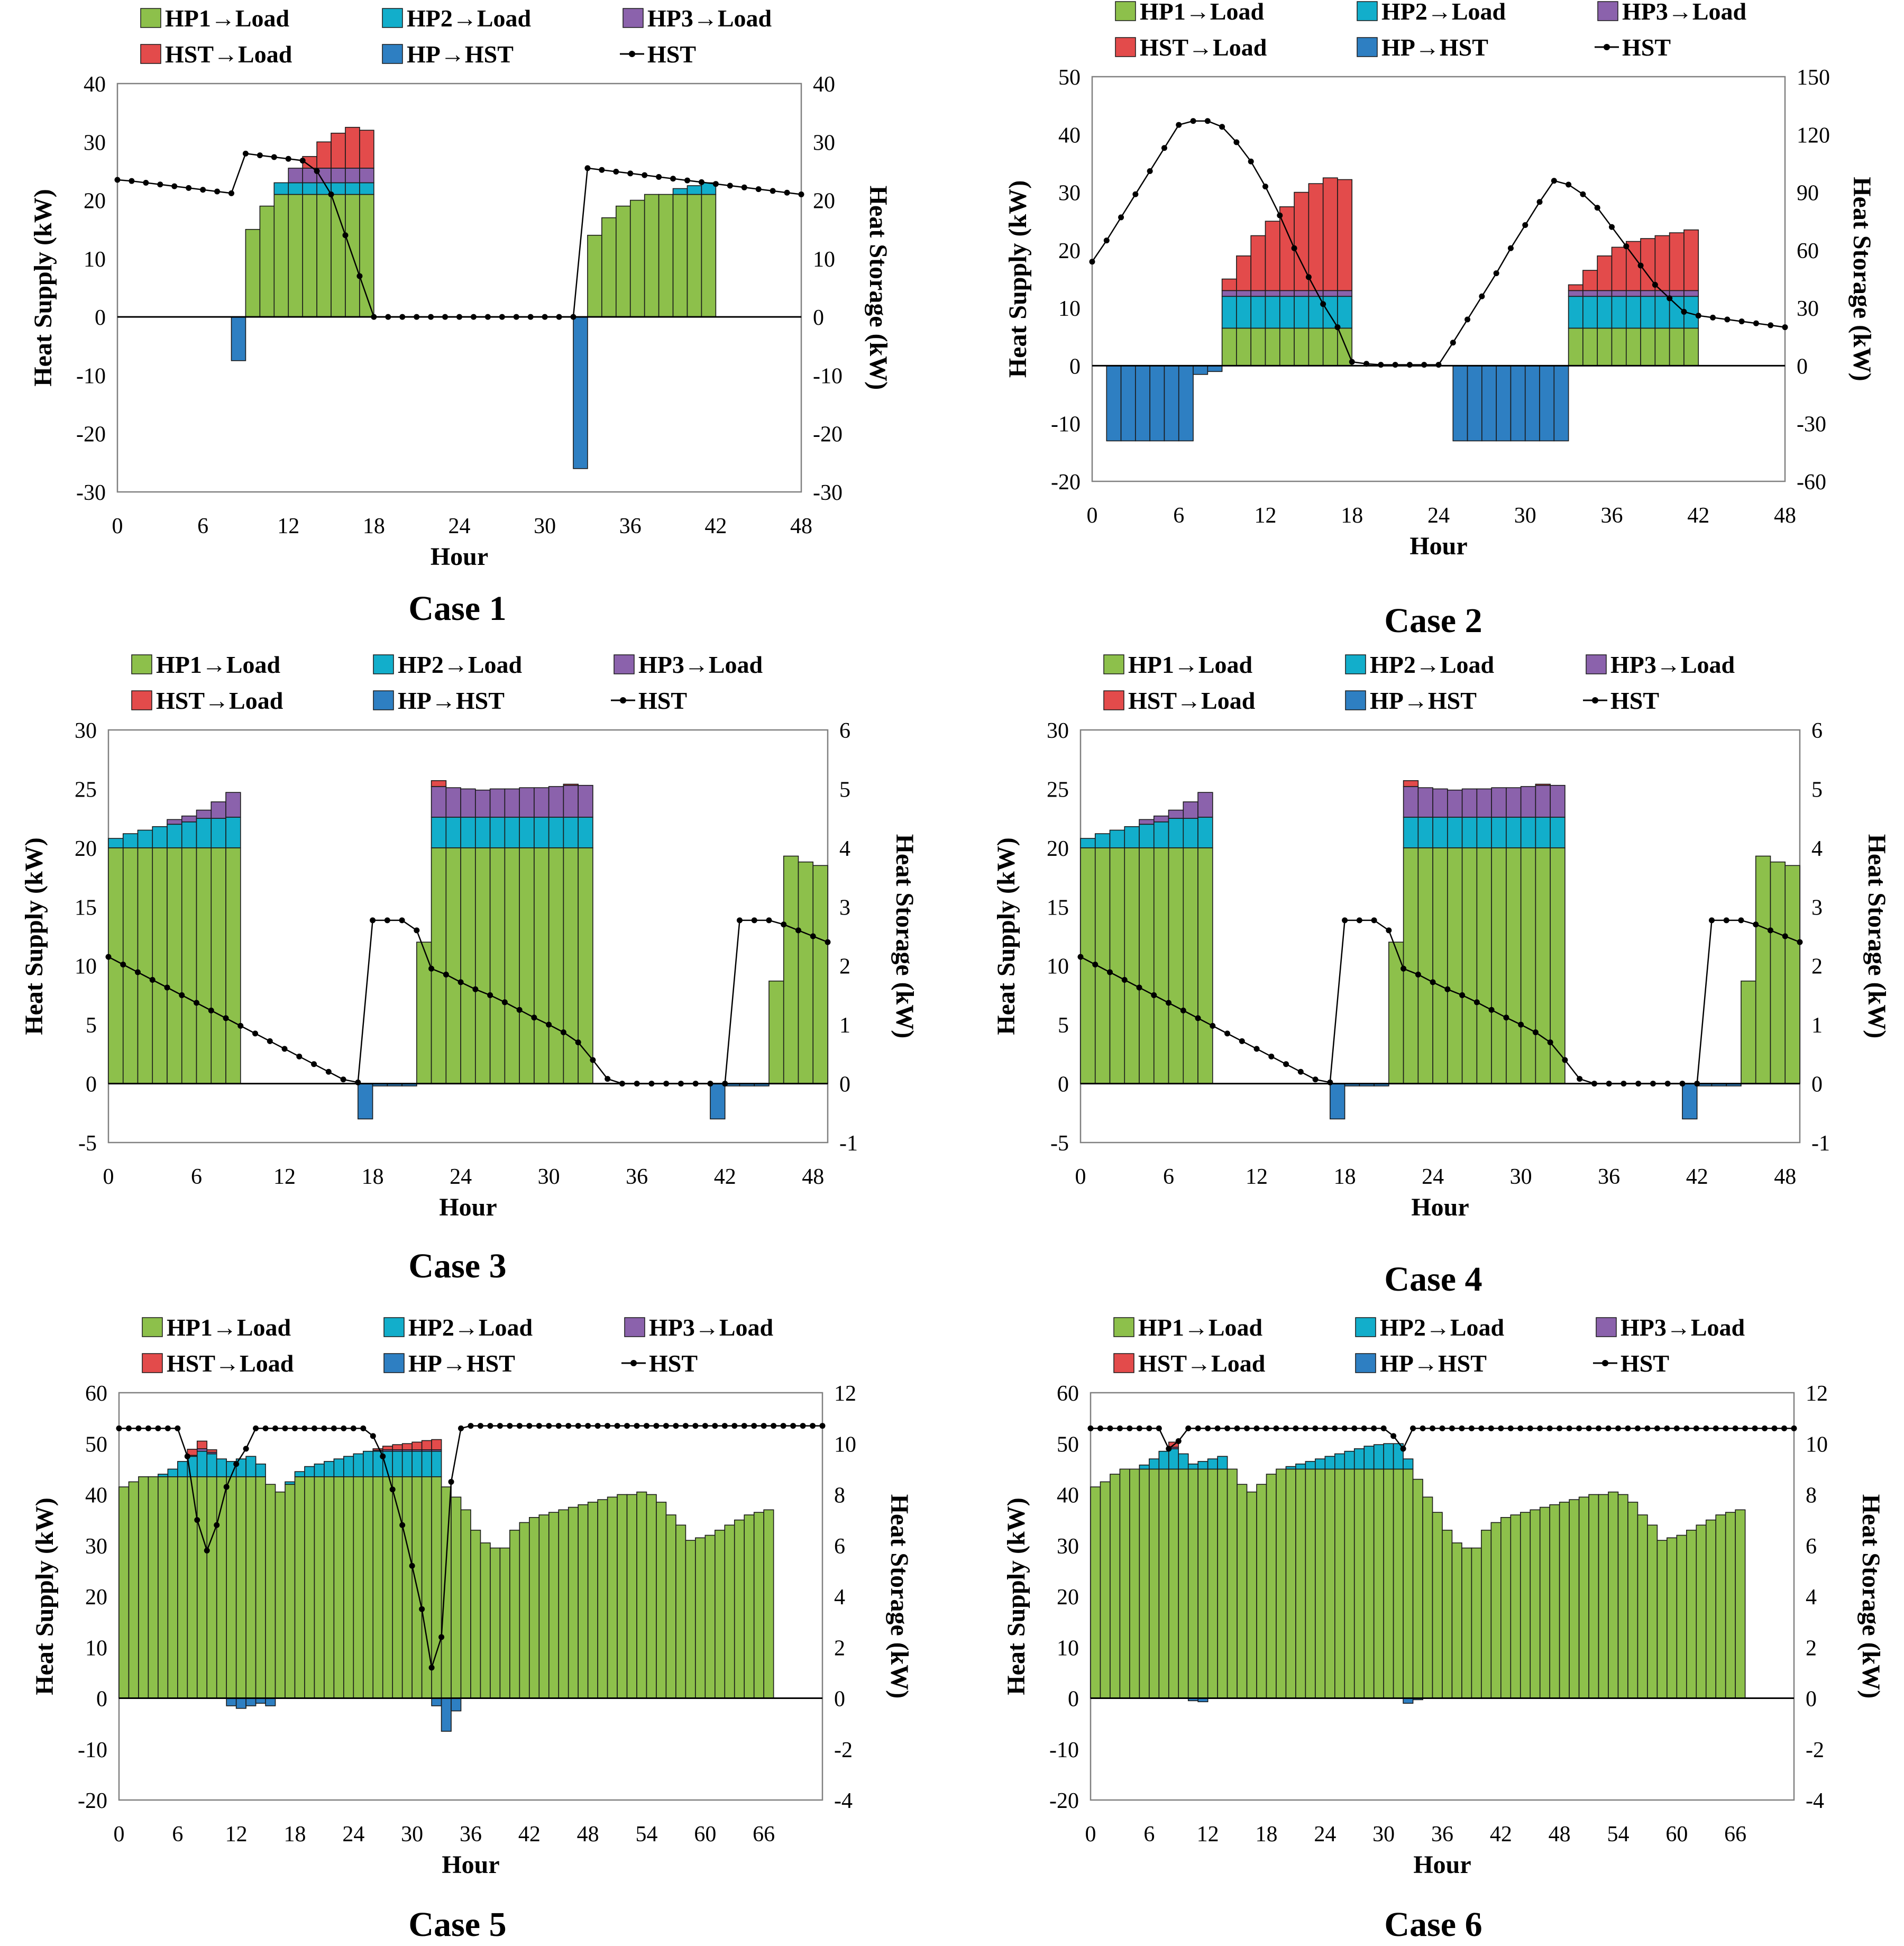  Describe the element at coordinates (1433, 1279) in the screenshot. I see `chart-caption: Case 4` at that location.